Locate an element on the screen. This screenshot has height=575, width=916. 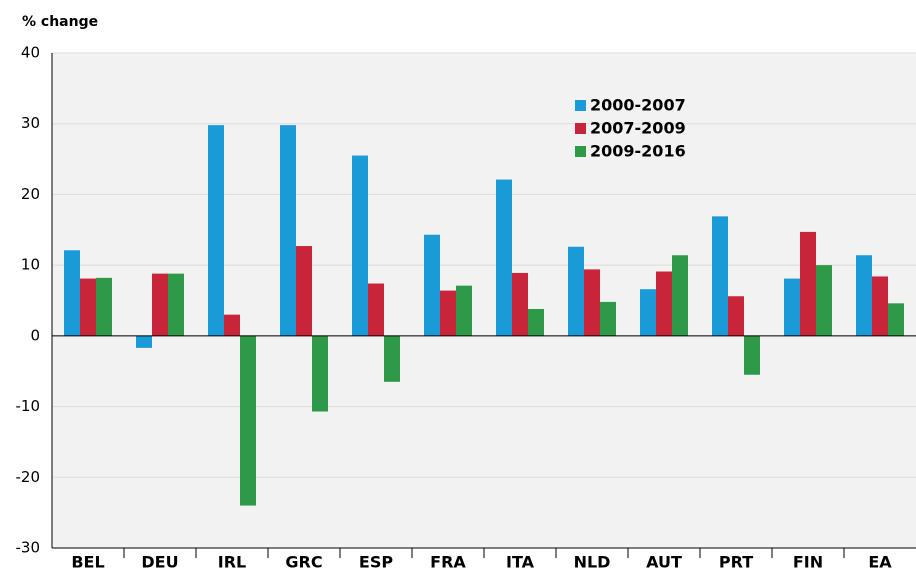
x-tick-label: AUT is located at coordinates (664, 562).